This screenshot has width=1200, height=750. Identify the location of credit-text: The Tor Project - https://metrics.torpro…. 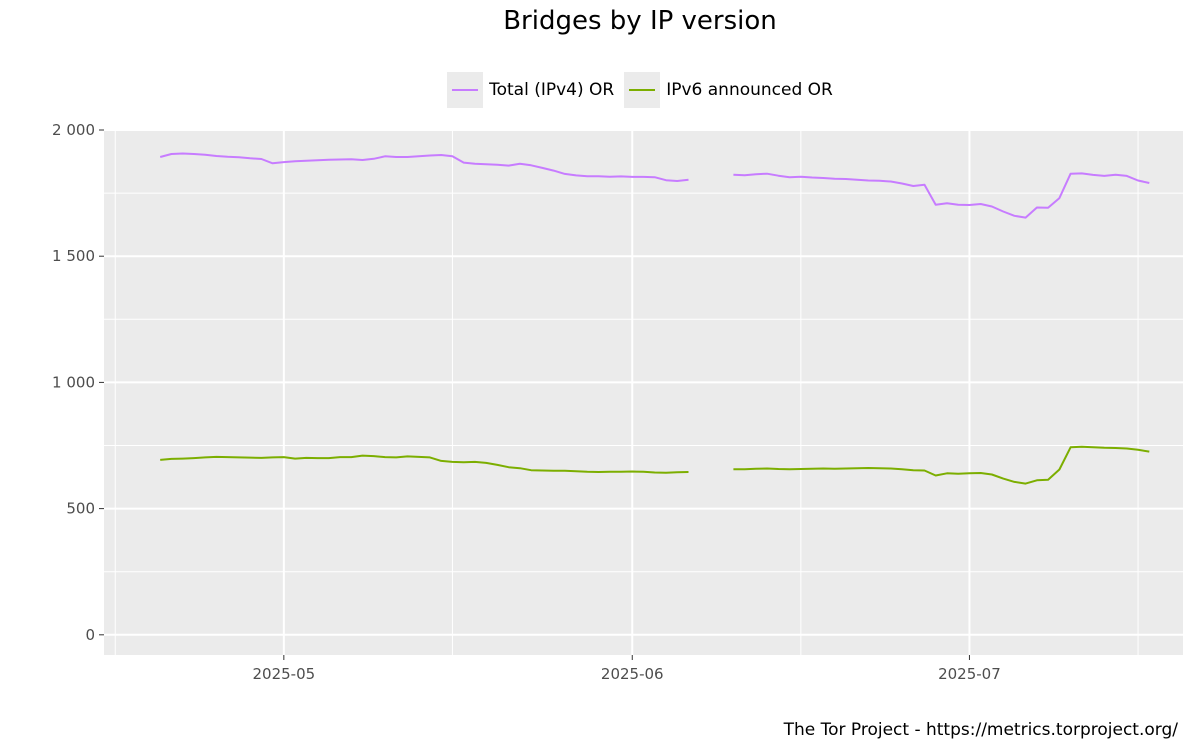
(980, 730).